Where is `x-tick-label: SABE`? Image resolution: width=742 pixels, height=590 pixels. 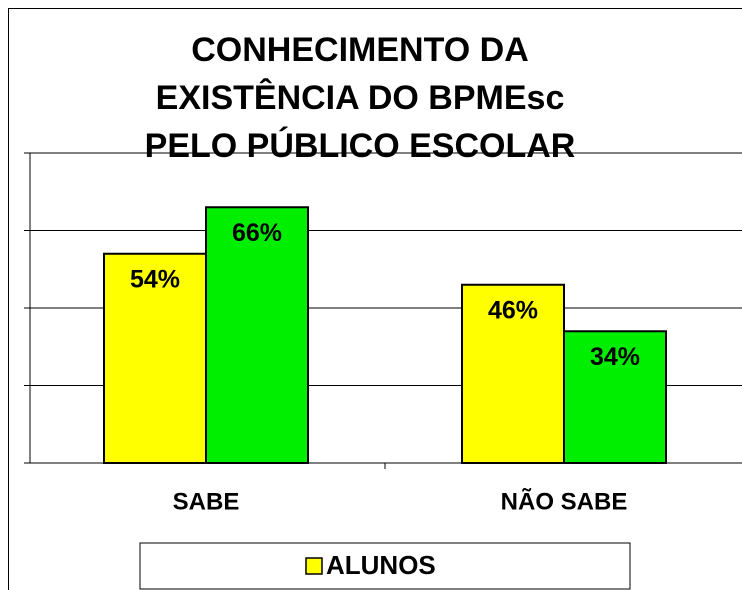 x-tick-label: SABE is located at coordinates (206, 501).